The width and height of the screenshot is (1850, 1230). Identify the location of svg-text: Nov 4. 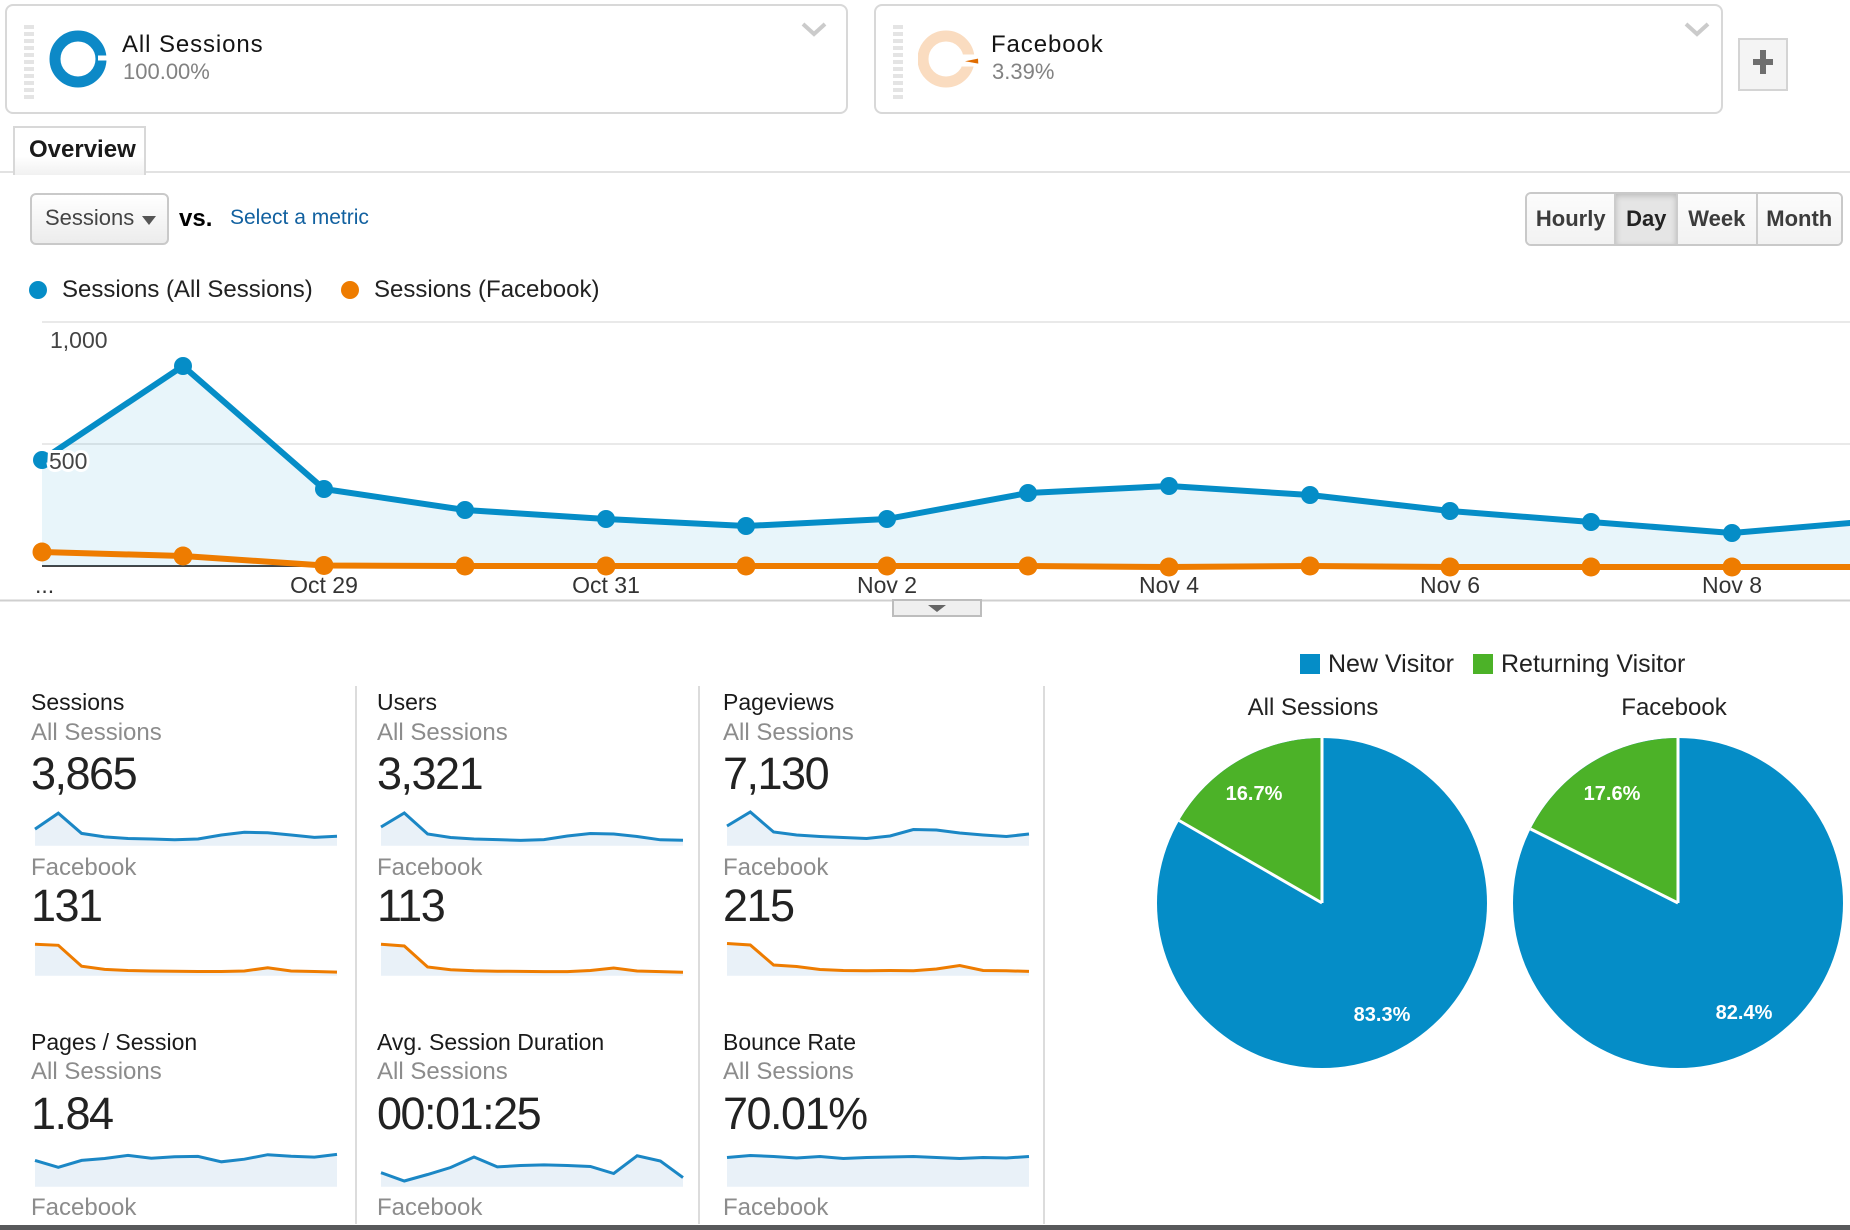
(1169, 585).